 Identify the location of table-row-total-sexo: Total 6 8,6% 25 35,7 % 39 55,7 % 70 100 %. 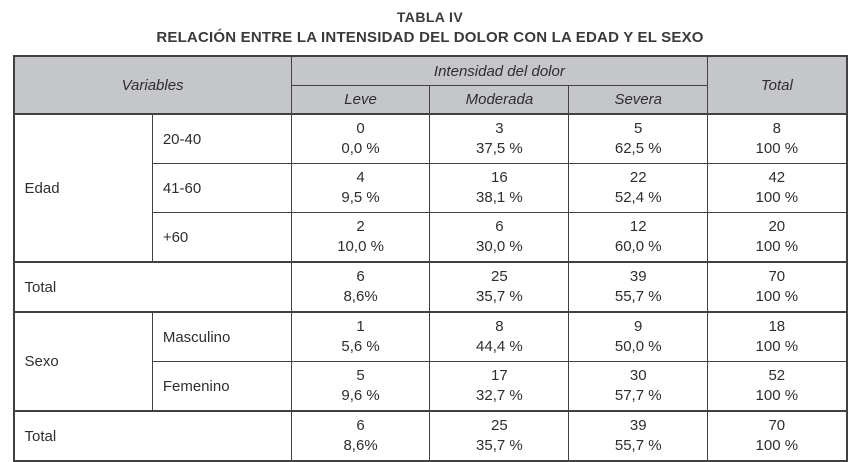
(430, 436).